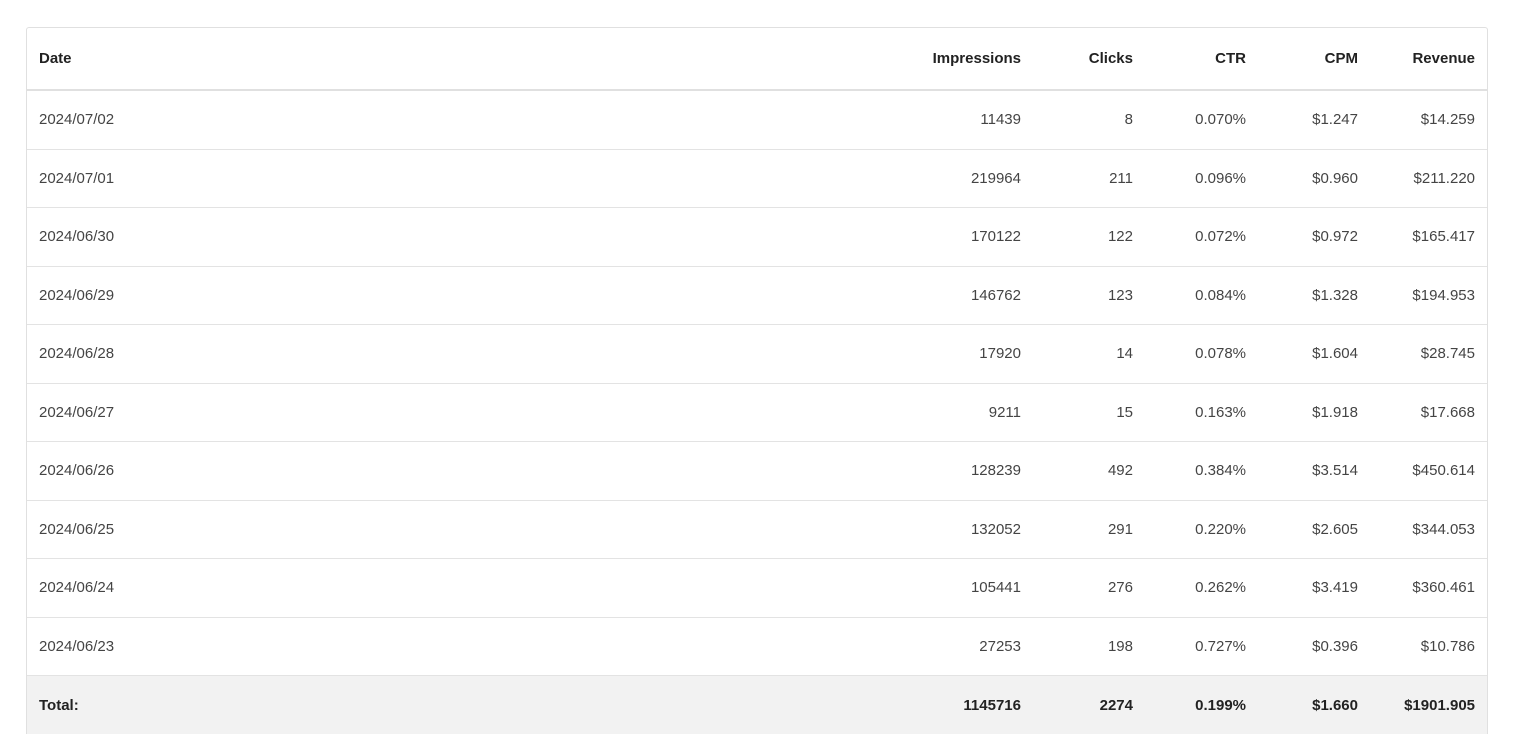 This screenshot has width=1516, height=734. What do you see at coordinates (958, 354) in the screenshot?
I see `cell-impressions: 17920` at bounding box center [958, 354].